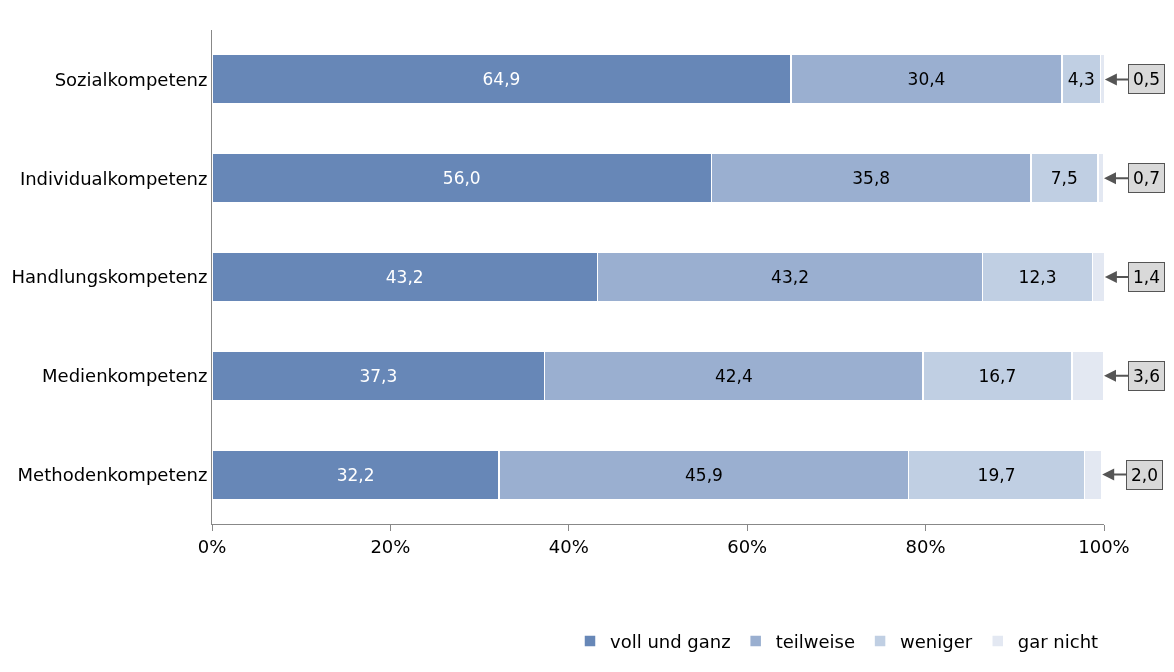  Describe the element at coordinates (125, 376) in the screenshot. I see `y-tick-label: Medienkompetenz` at that location.